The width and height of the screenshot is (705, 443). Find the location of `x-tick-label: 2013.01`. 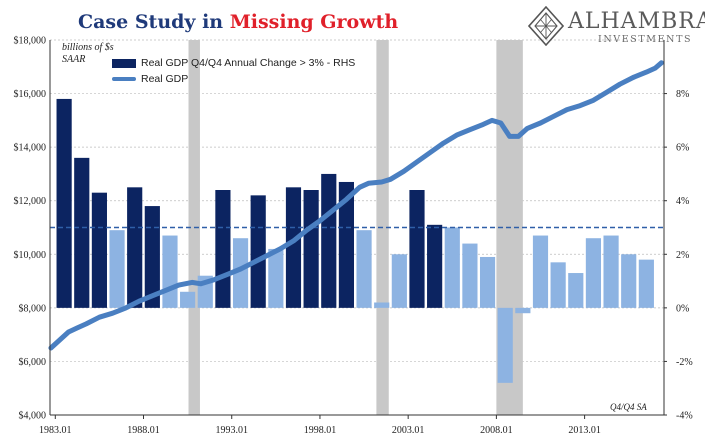

x-tick-label: 2013.01 is located at coordinates (584, 430).